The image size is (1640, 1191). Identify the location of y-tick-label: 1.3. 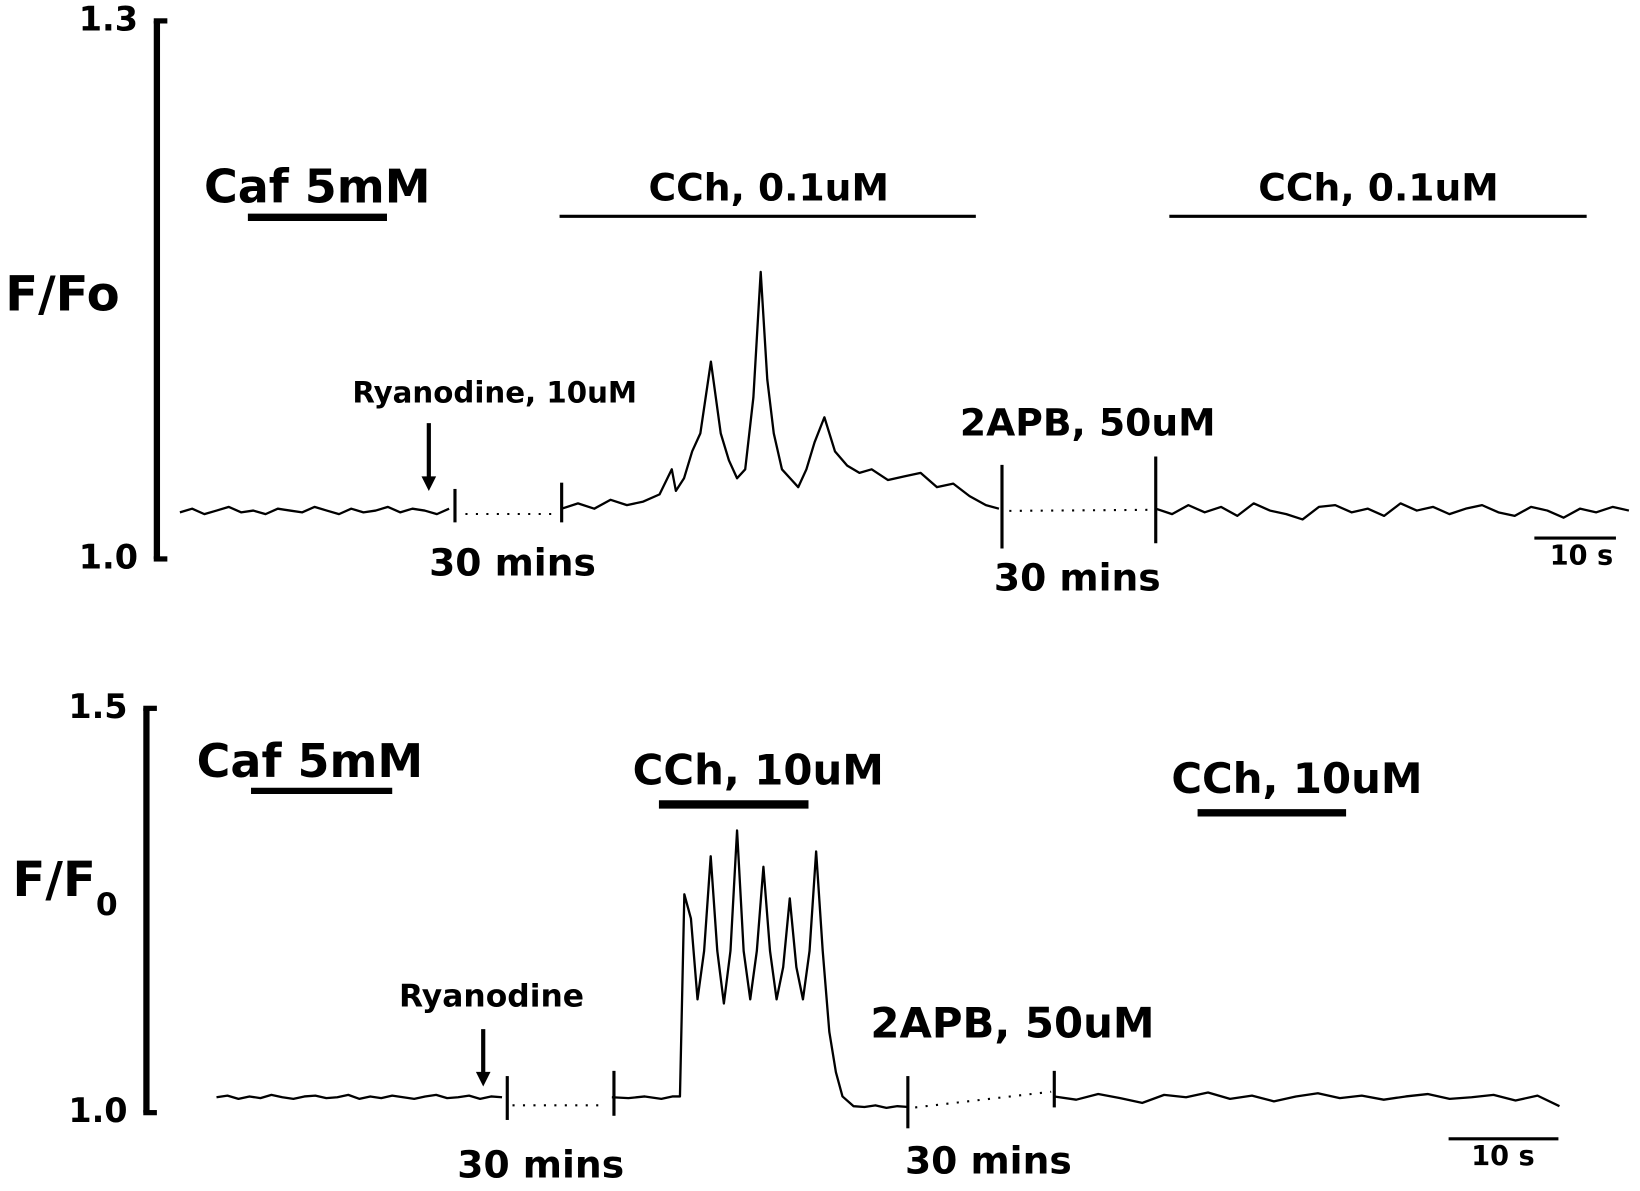
(108, 19).